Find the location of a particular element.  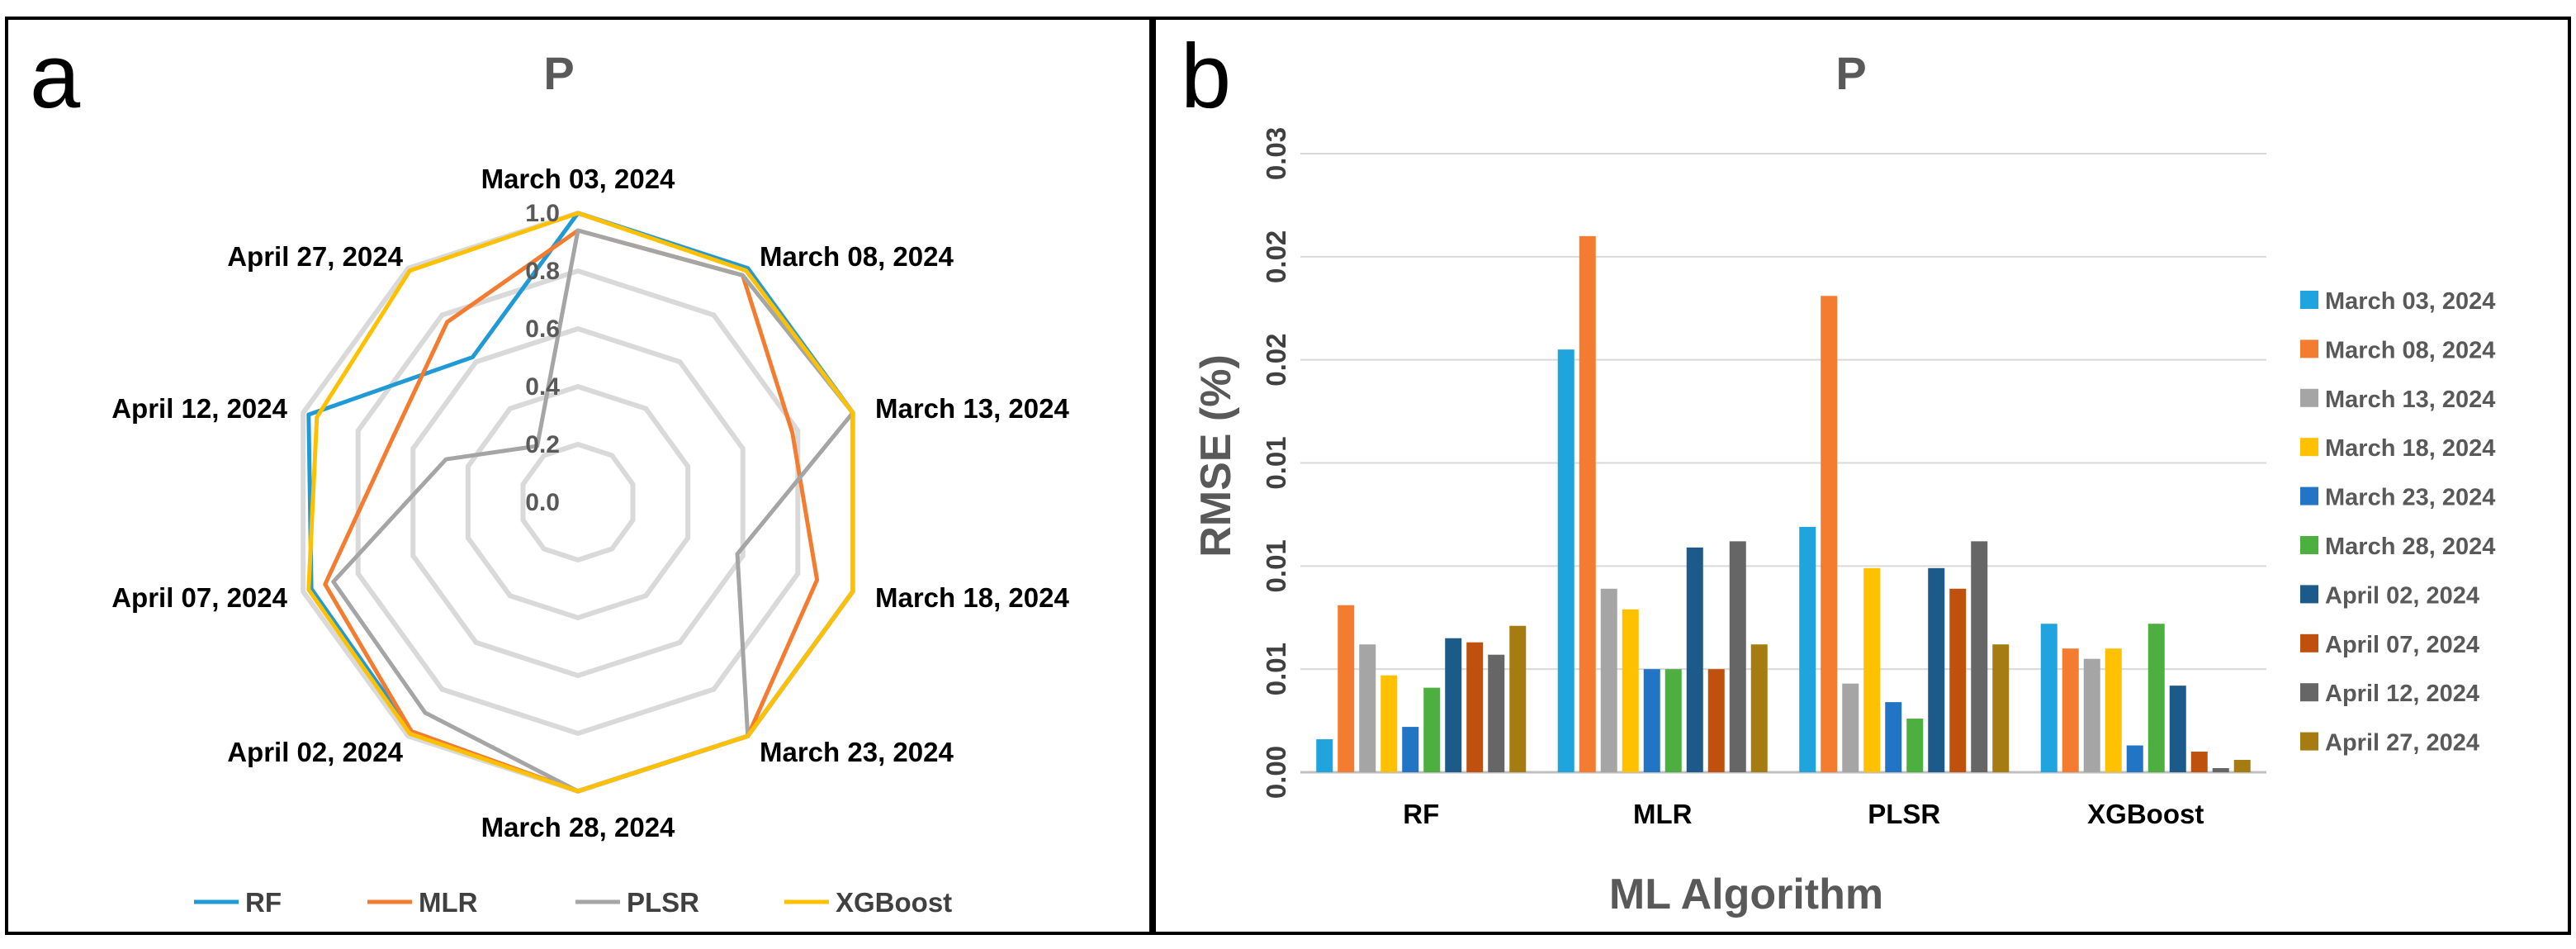

radar-category-label: March 03, 2024 is located at coordinates (578, 179).